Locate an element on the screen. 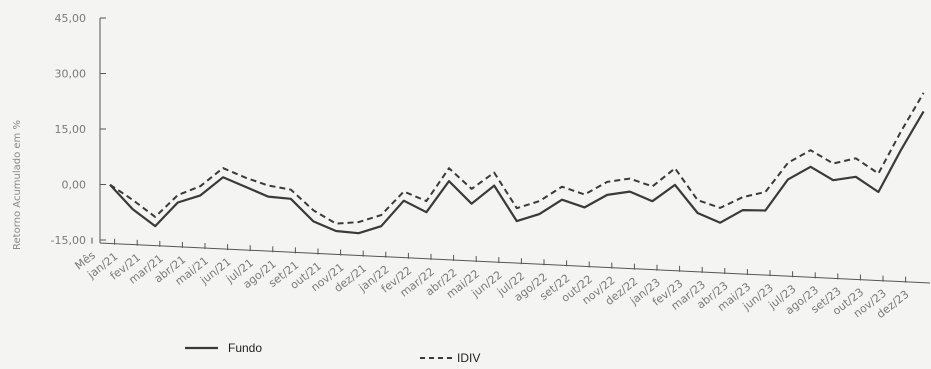 The width and height of the screenshot is (931, 369). x-axis-line is located at coordinates (515, 263).